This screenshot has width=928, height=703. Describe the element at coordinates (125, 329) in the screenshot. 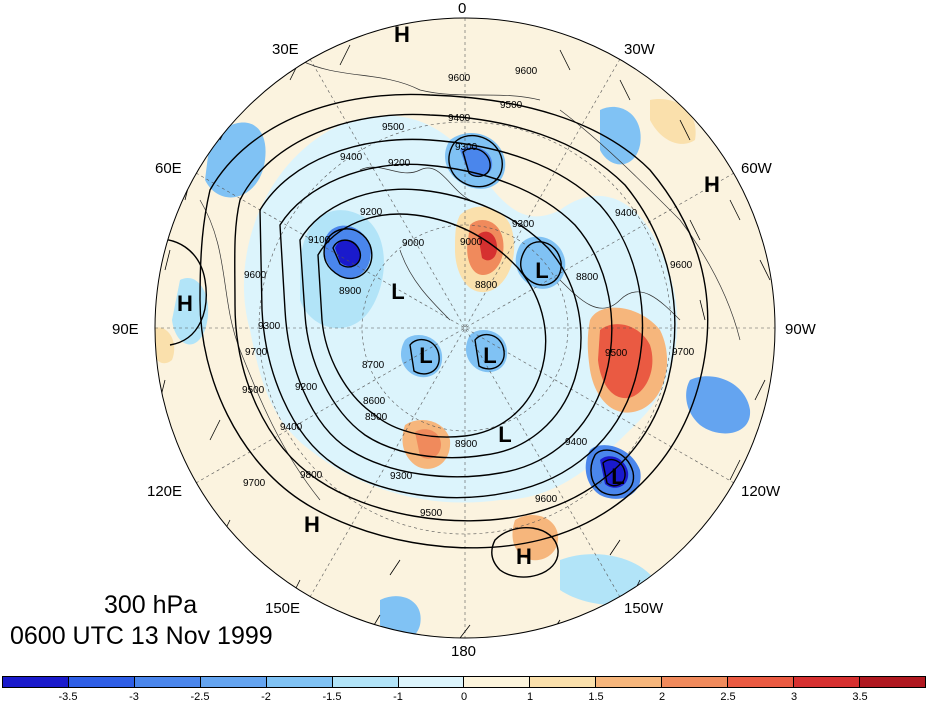

I see `lon-label-90e: 90E` at that location.